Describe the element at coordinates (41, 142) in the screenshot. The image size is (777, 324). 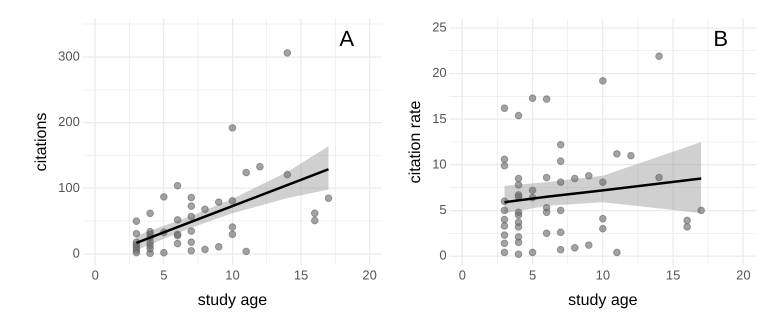
I see `y-axis-title: citations` at that location.